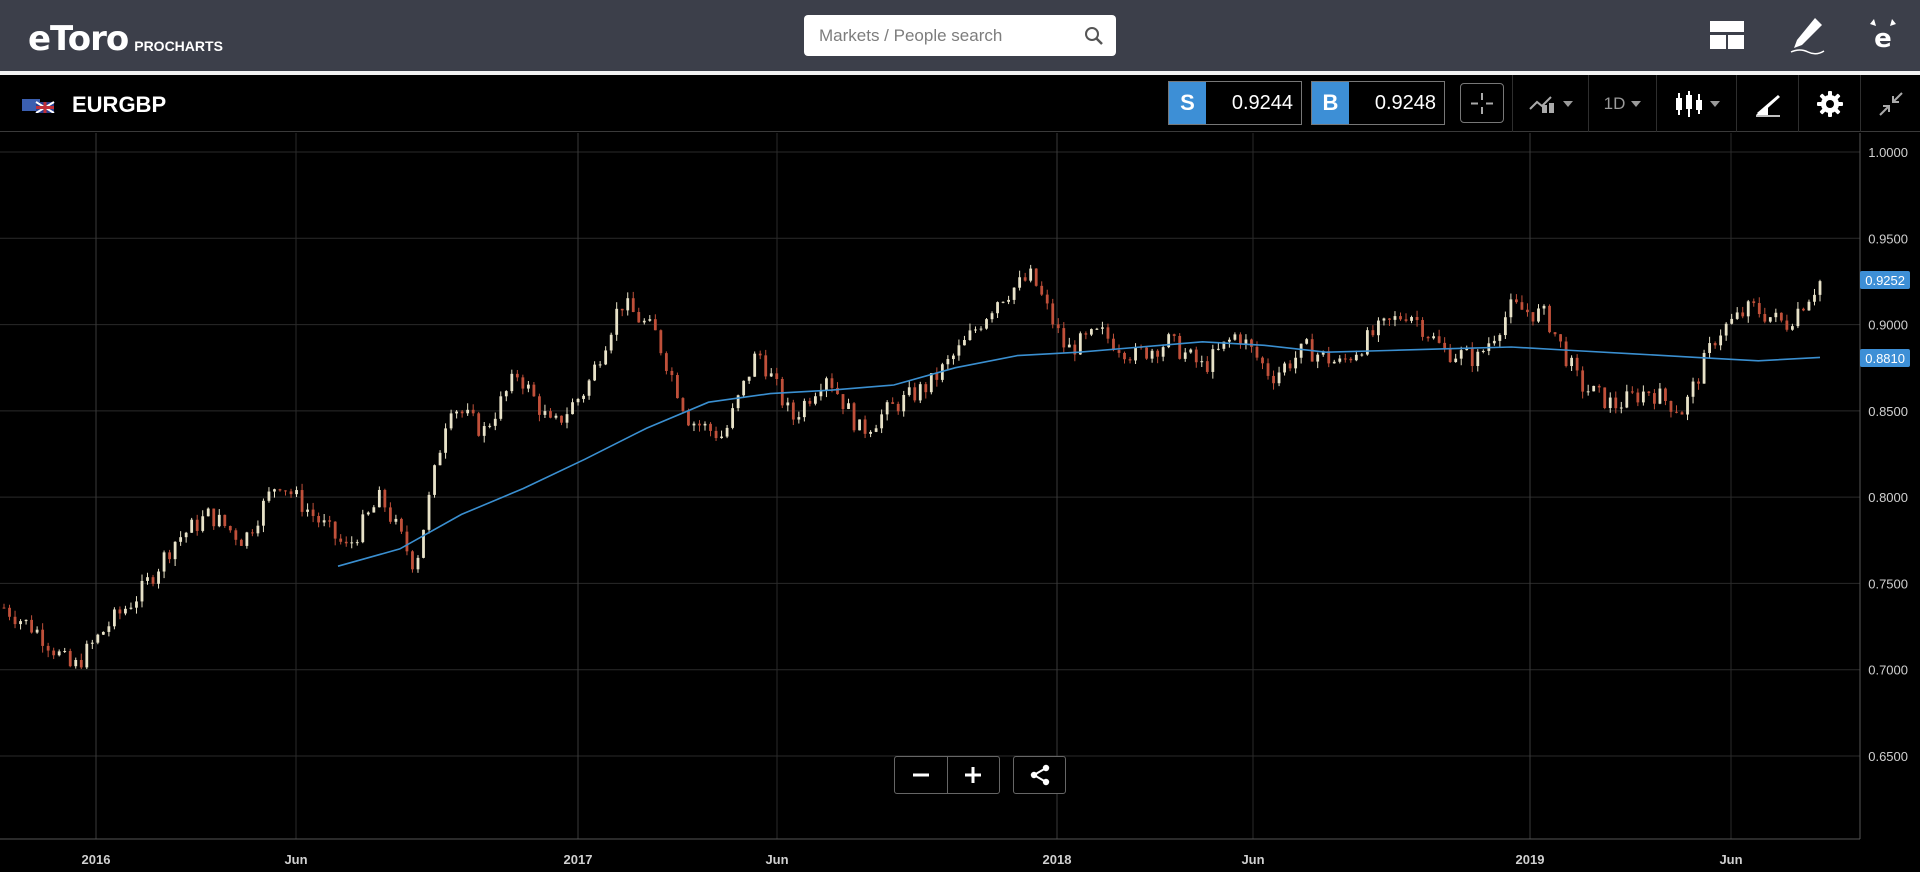 The width and height of the screenshot is (1920, 872). I want to click on search-input, so click(939, 35).